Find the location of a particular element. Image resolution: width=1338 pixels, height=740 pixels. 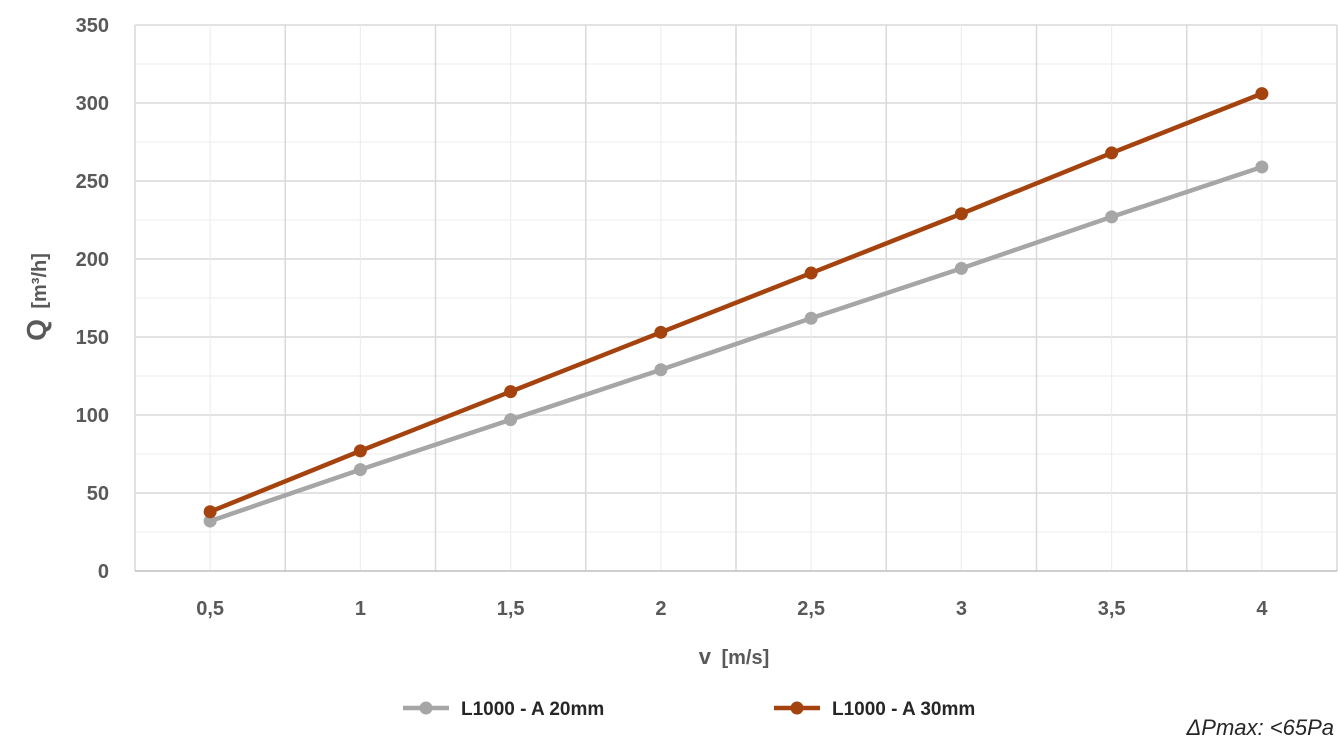

x-tick-label: 4 is located at coordinates (1262, 609).